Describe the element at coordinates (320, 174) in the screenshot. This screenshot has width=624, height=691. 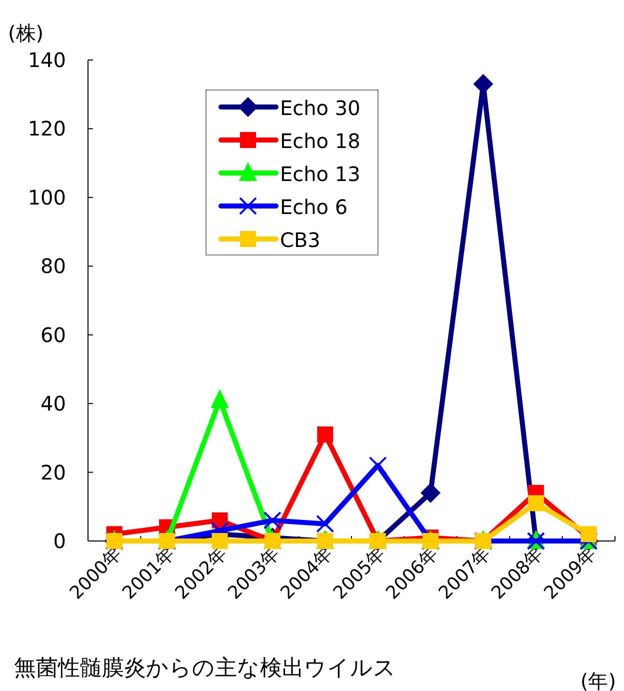
I see `legend-label: Echo 13` at that location.